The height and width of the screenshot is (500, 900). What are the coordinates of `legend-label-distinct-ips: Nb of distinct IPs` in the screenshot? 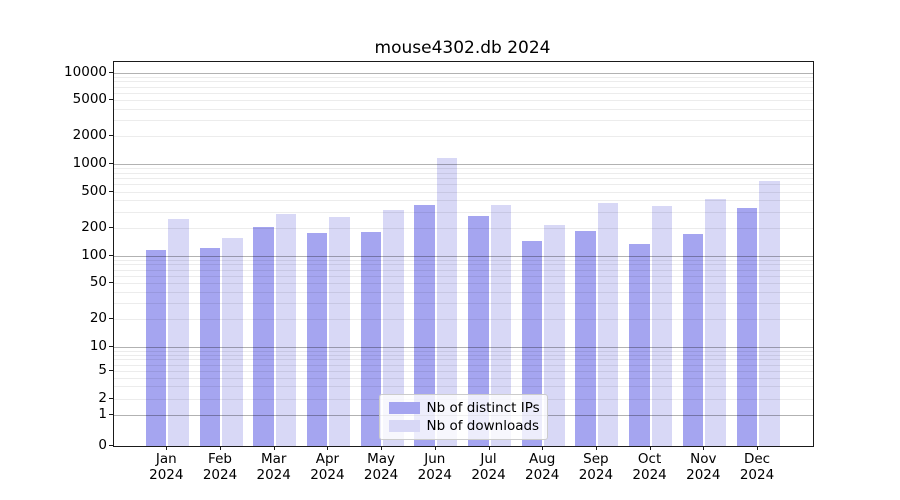 It's located at (483, 407).